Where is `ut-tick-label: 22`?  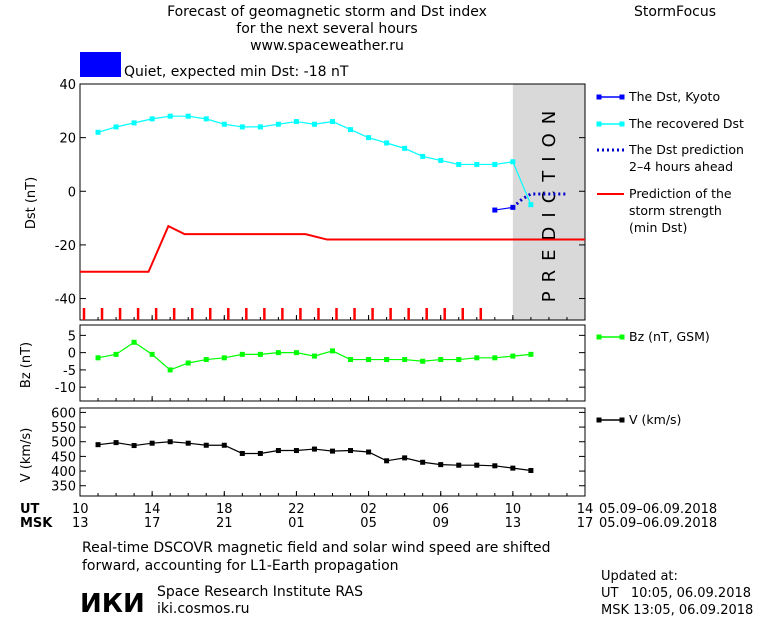 ut-tick-label: 22 is located at coordinates (296, 509).